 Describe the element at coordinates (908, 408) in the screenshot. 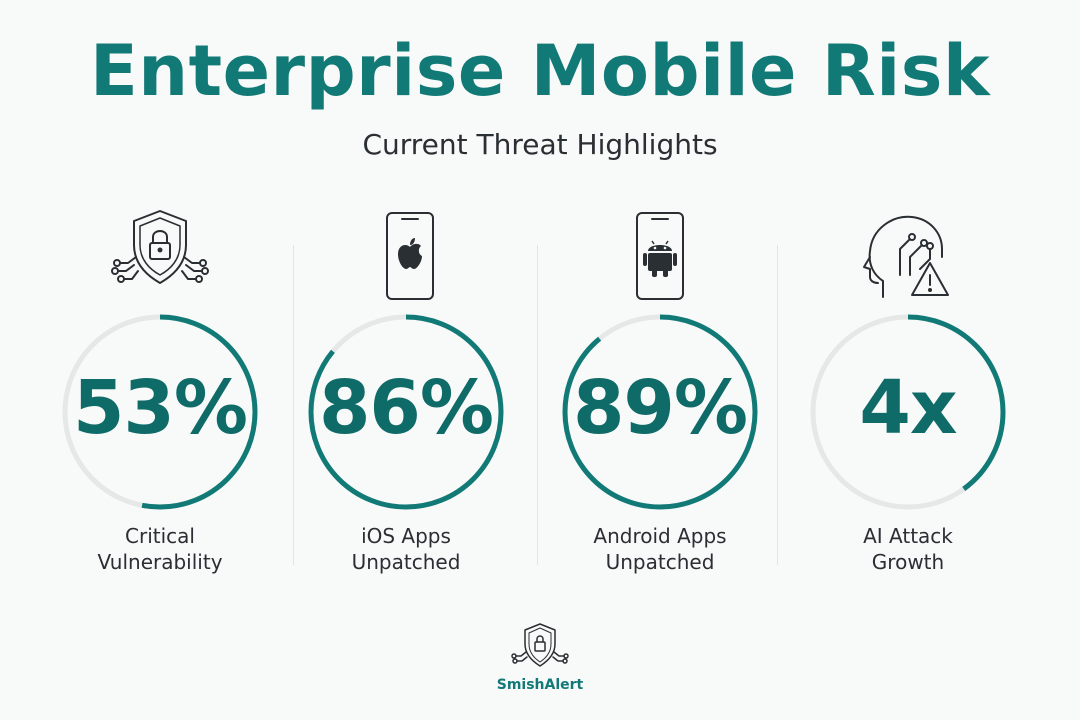

I see `stat-value: 4x` at that location.